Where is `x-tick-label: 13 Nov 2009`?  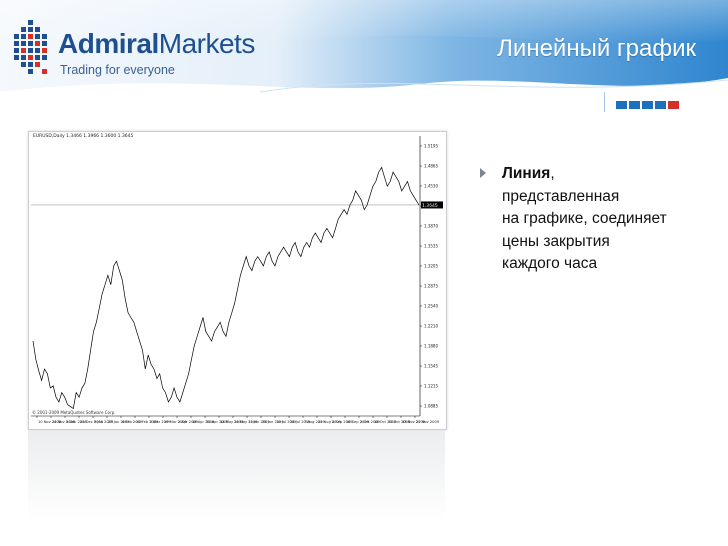
x-tick-label: 13 Nov 2009 is located at coordinates (414, 422).